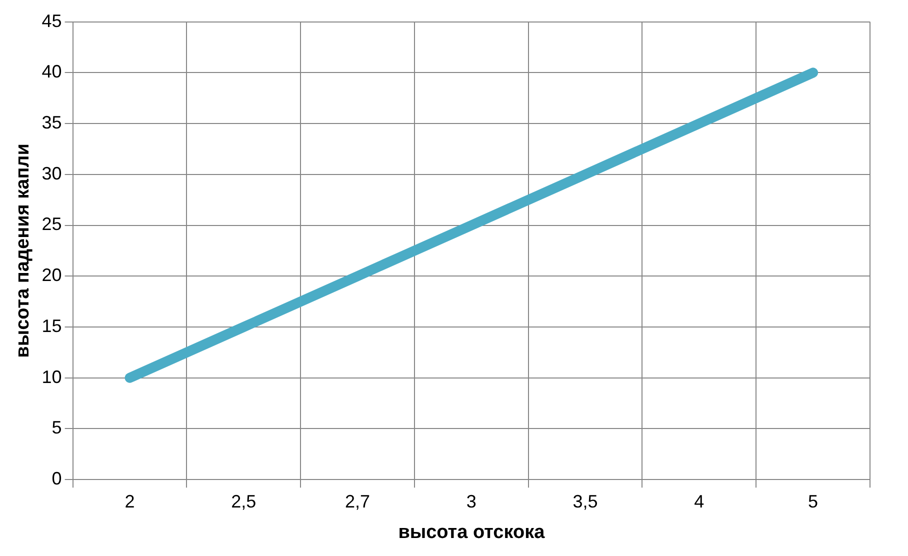 The height and width of the screenshot is (556, 908). What do you see at coordinates (585, 501) in the screenshot?
I see `x-tick-label: 3,5` at bounding box center [585, 501].